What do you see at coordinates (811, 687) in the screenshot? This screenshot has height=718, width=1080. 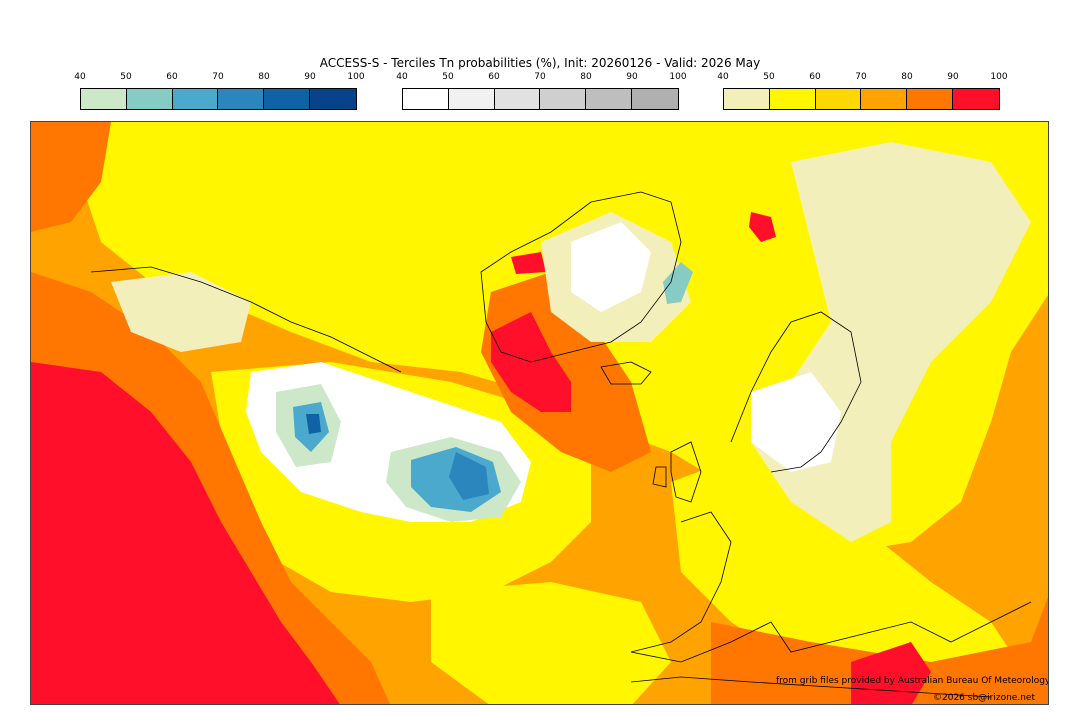 I see `coastline-africa` at bounding box center [811, 687].